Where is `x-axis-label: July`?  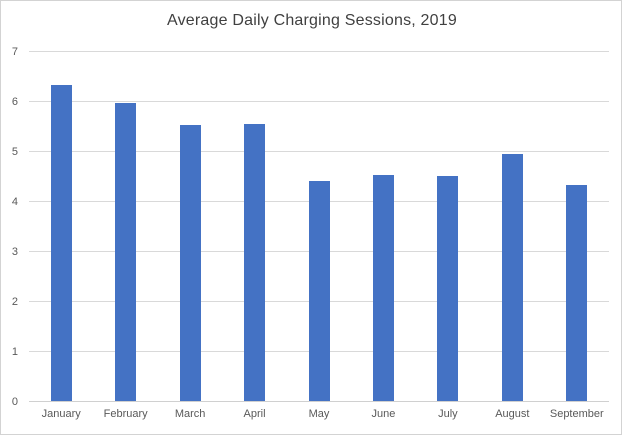 x-axis-label: July is located at coordinates (448, 414).